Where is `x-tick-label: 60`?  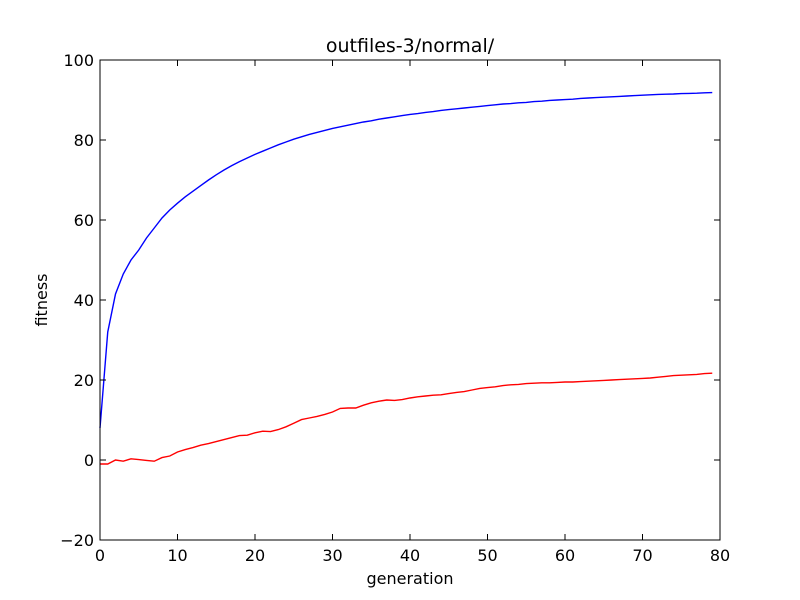
x-tick-label: 60 is located at coordinates (565, 555).